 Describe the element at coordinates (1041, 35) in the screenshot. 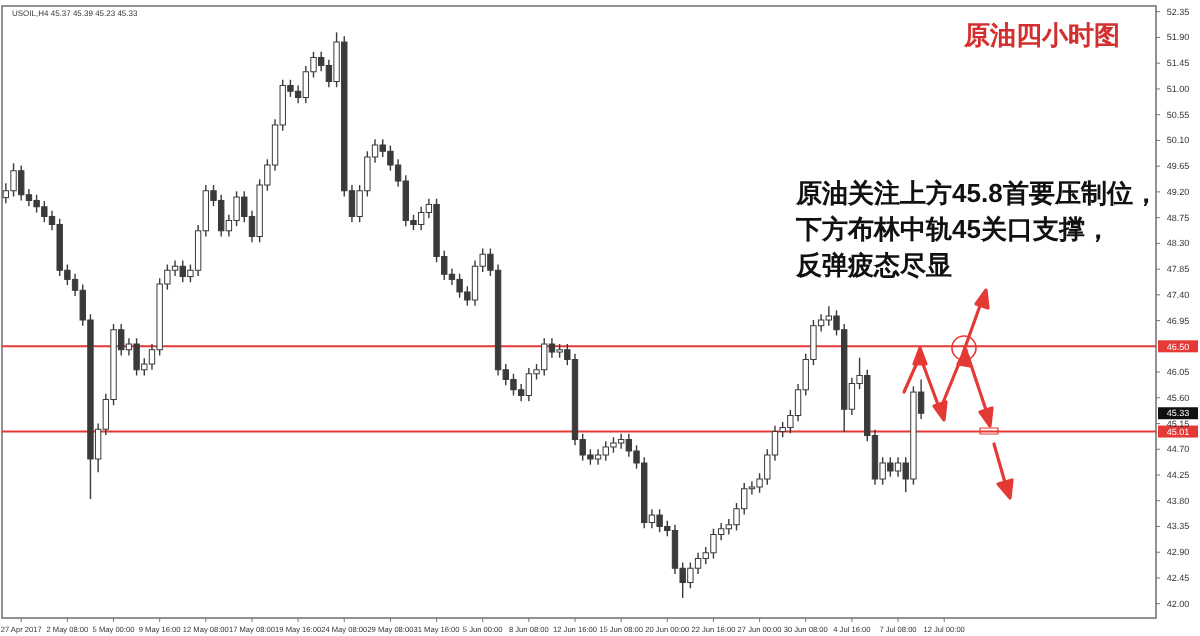

I see `text: 原油四小时图` at that location.